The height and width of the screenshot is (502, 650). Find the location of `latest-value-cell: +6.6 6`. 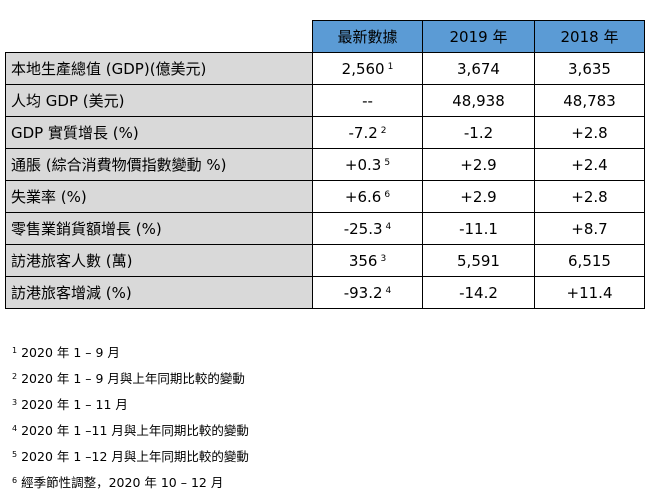

latest-value-cell: +6.6 6 is located at coordinates (367, 196).